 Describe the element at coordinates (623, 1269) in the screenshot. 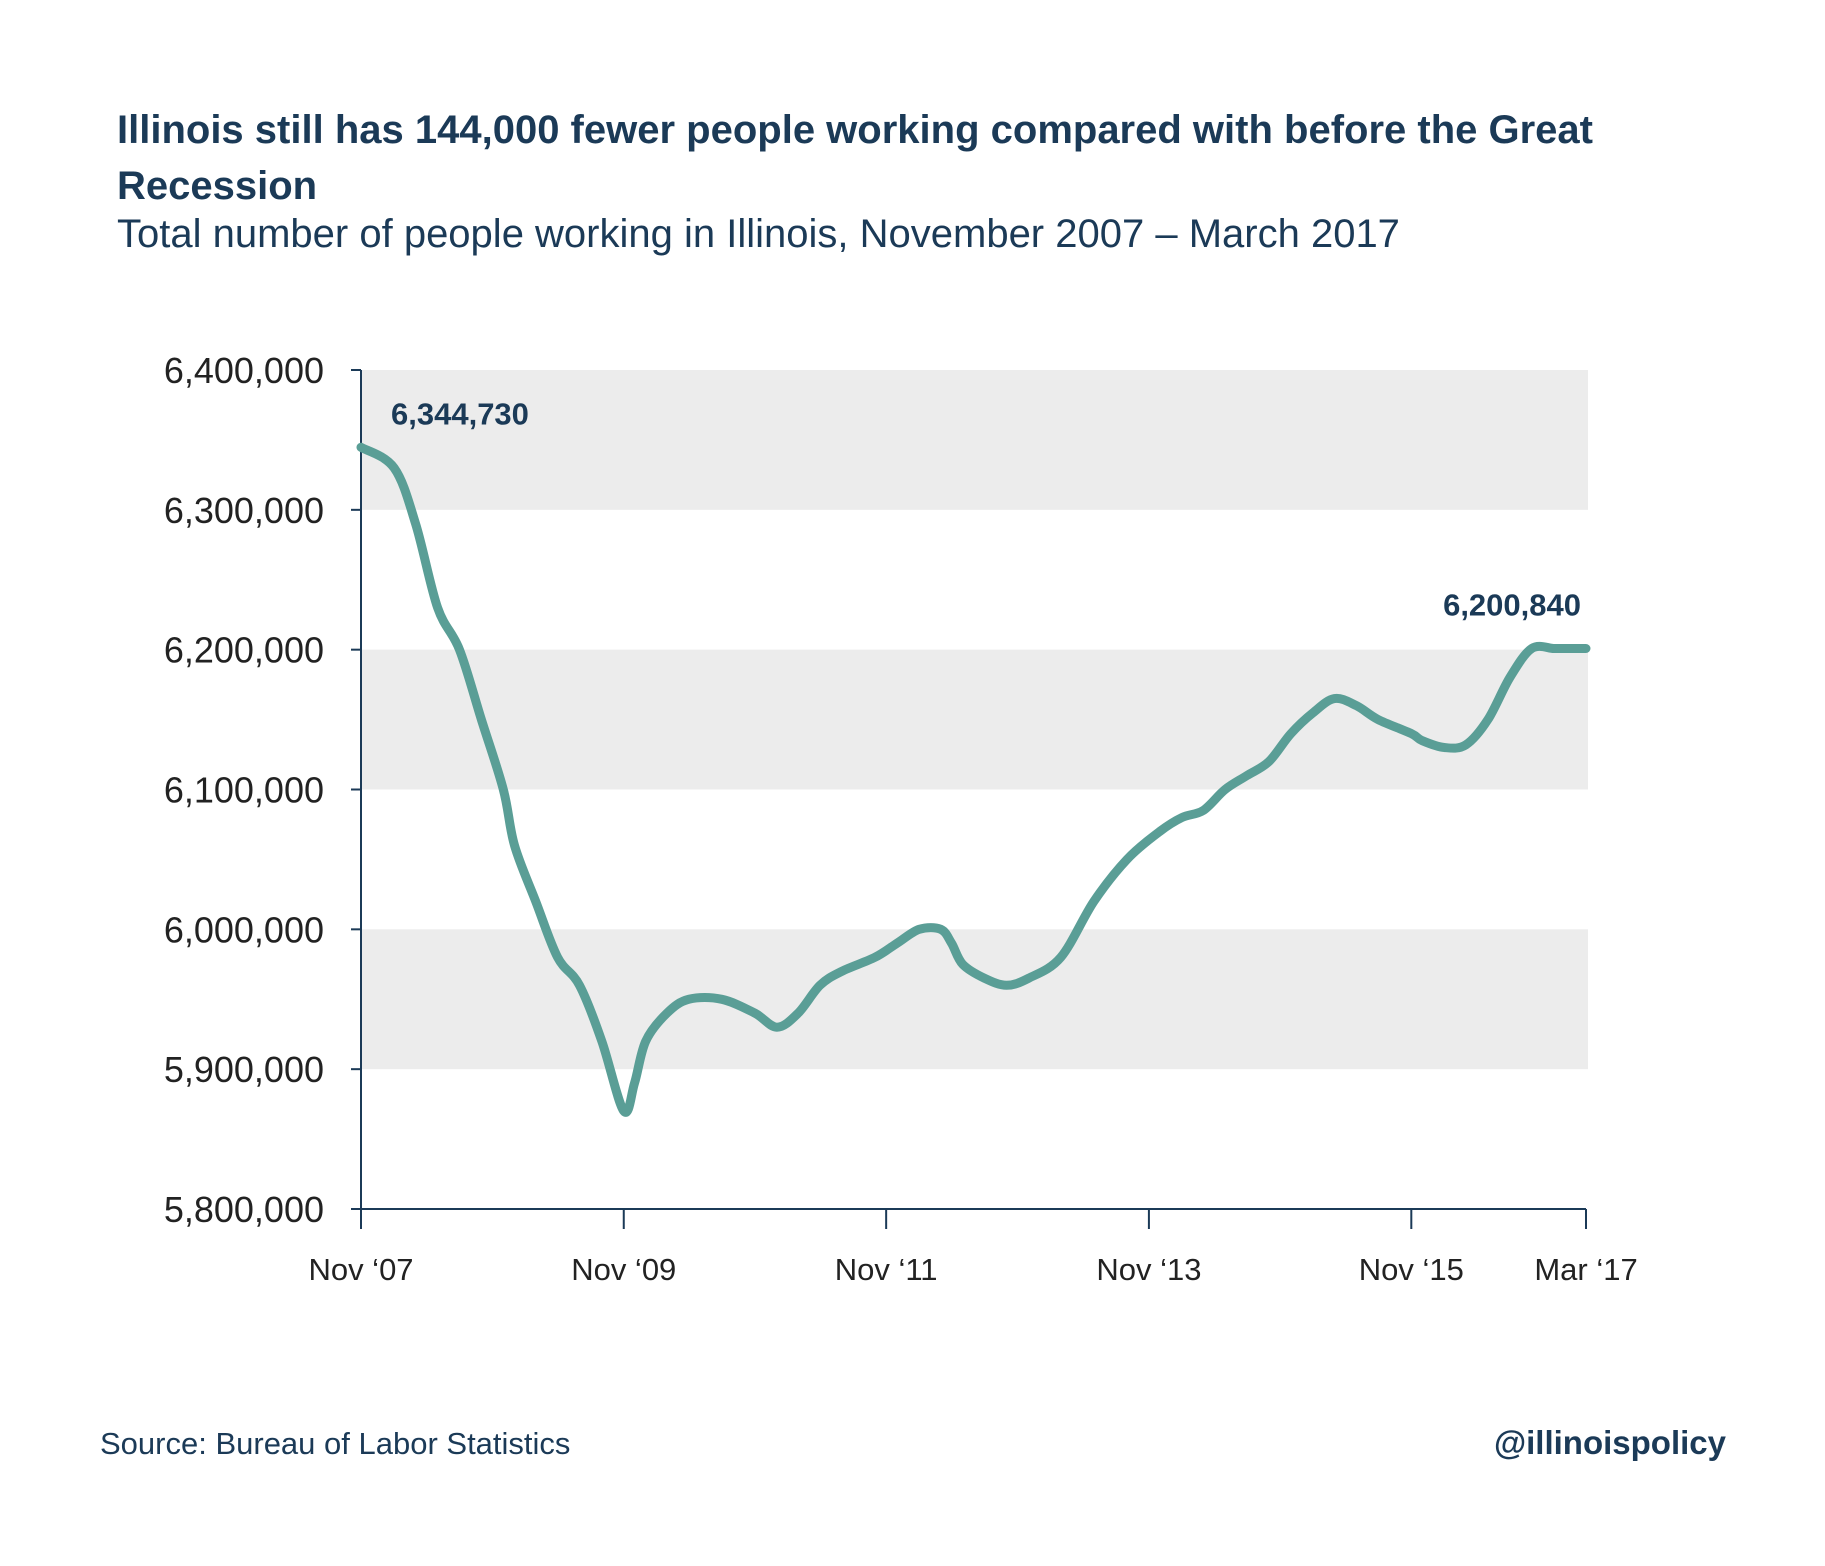

I see `x-tick-label: Nov ‘09` at that location.